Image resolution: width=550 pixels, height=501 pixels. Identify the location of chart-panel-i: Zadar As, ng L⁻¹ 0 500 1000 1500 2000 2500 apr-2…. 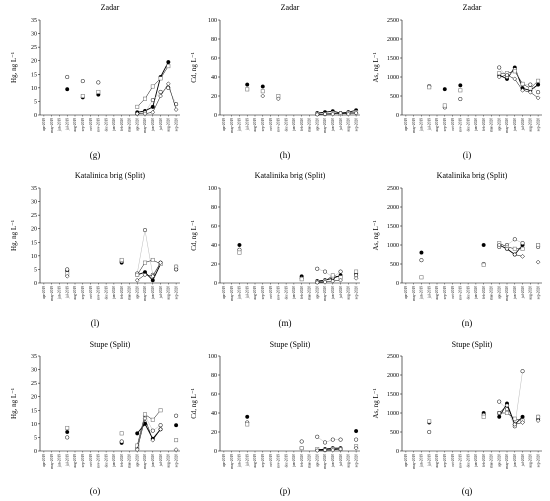
(457, 81).